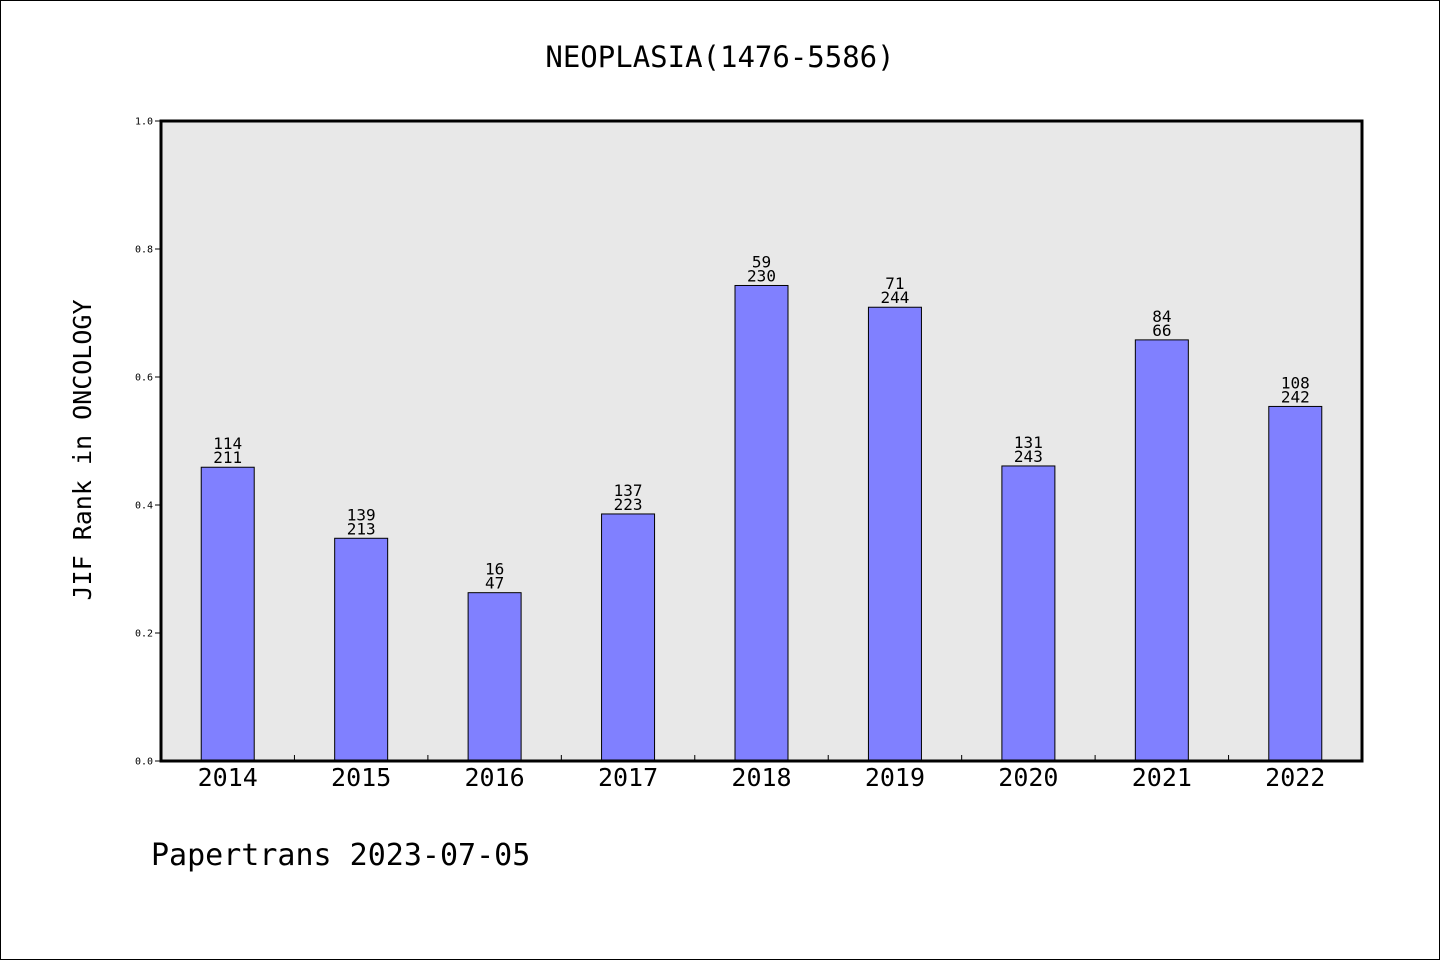  I want to click on bar-label-bottom: 244, so click(894, 297).